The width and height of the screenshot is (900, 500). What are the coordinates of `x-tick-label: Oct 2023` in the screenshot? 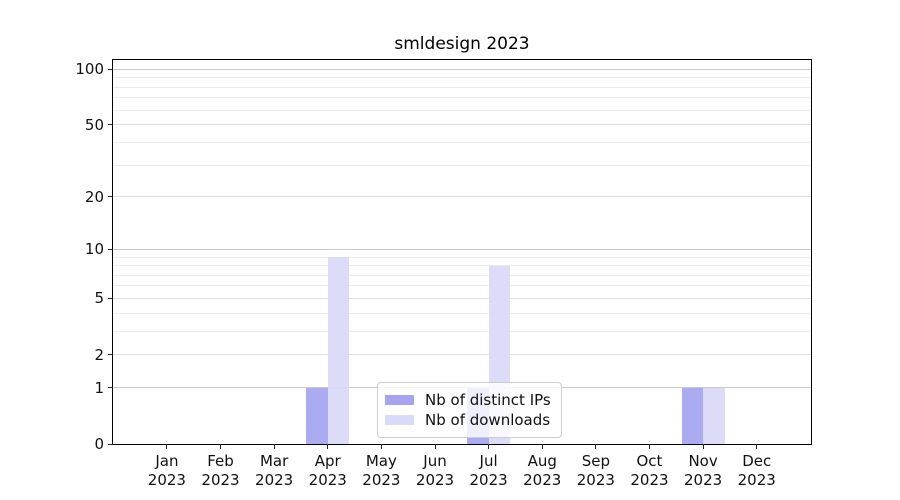 It's located at (649, 471).